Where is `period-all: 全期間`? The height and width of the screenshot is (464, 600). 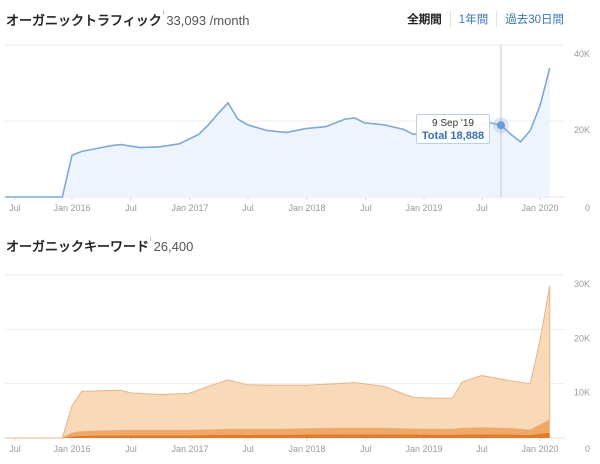
period-all: 全期間 is located at coordinates (424, 20).